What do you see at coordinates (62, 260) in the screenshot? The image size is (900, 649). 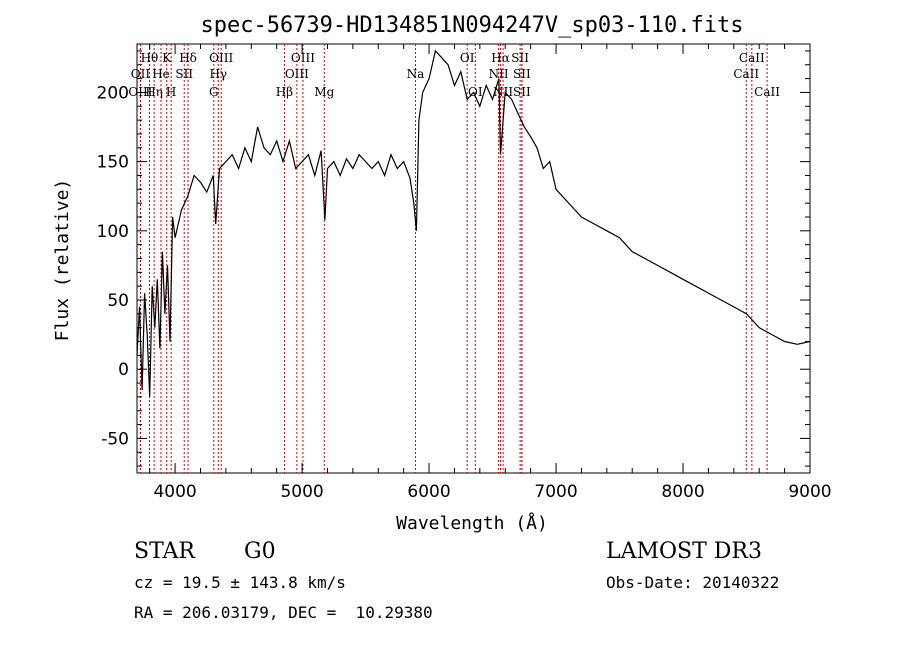 I see `y-axis-label: Flux (relative)` at bounding box center [62, 260].